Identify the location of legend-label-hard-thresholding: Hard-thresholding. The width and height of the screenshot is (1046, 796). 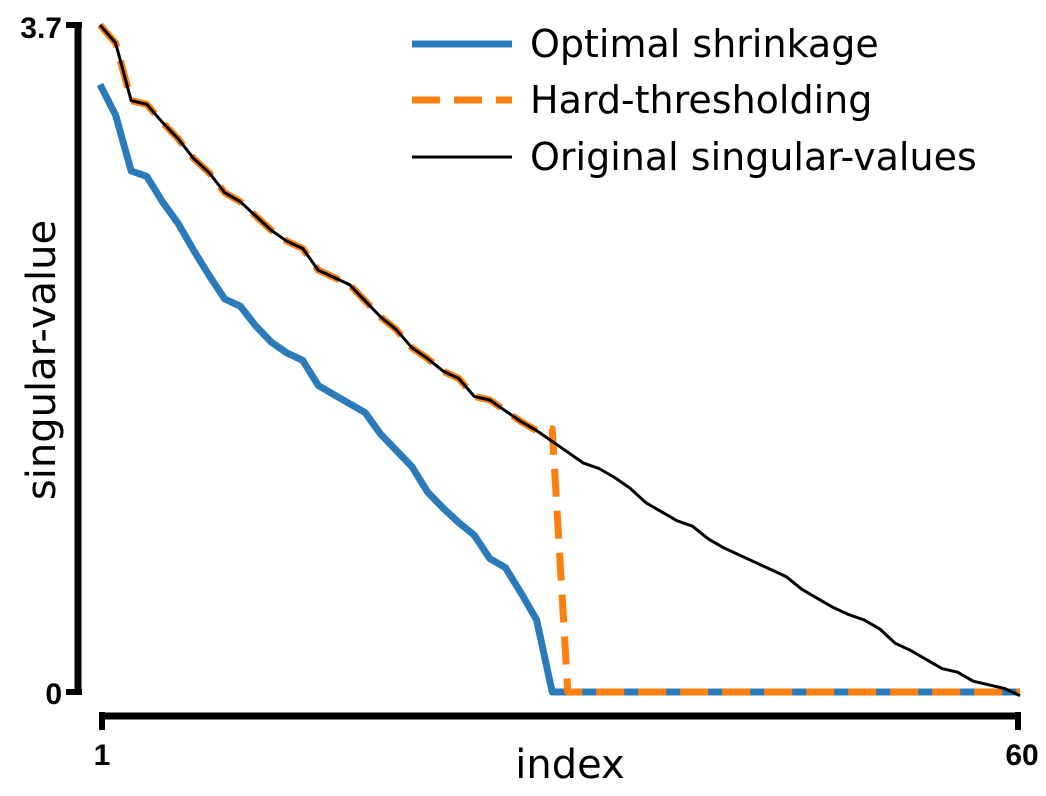
(701, 100).